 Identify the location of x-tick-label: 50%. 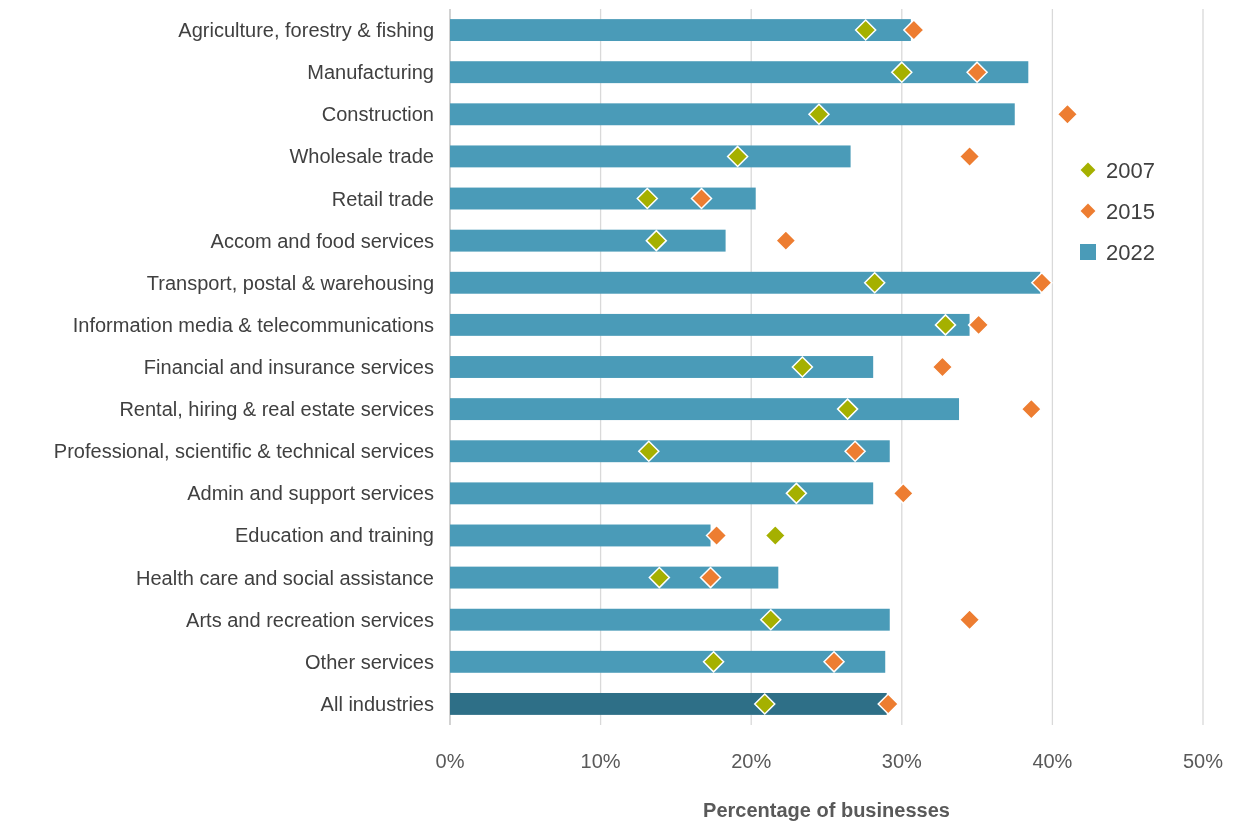
(1203, 761).